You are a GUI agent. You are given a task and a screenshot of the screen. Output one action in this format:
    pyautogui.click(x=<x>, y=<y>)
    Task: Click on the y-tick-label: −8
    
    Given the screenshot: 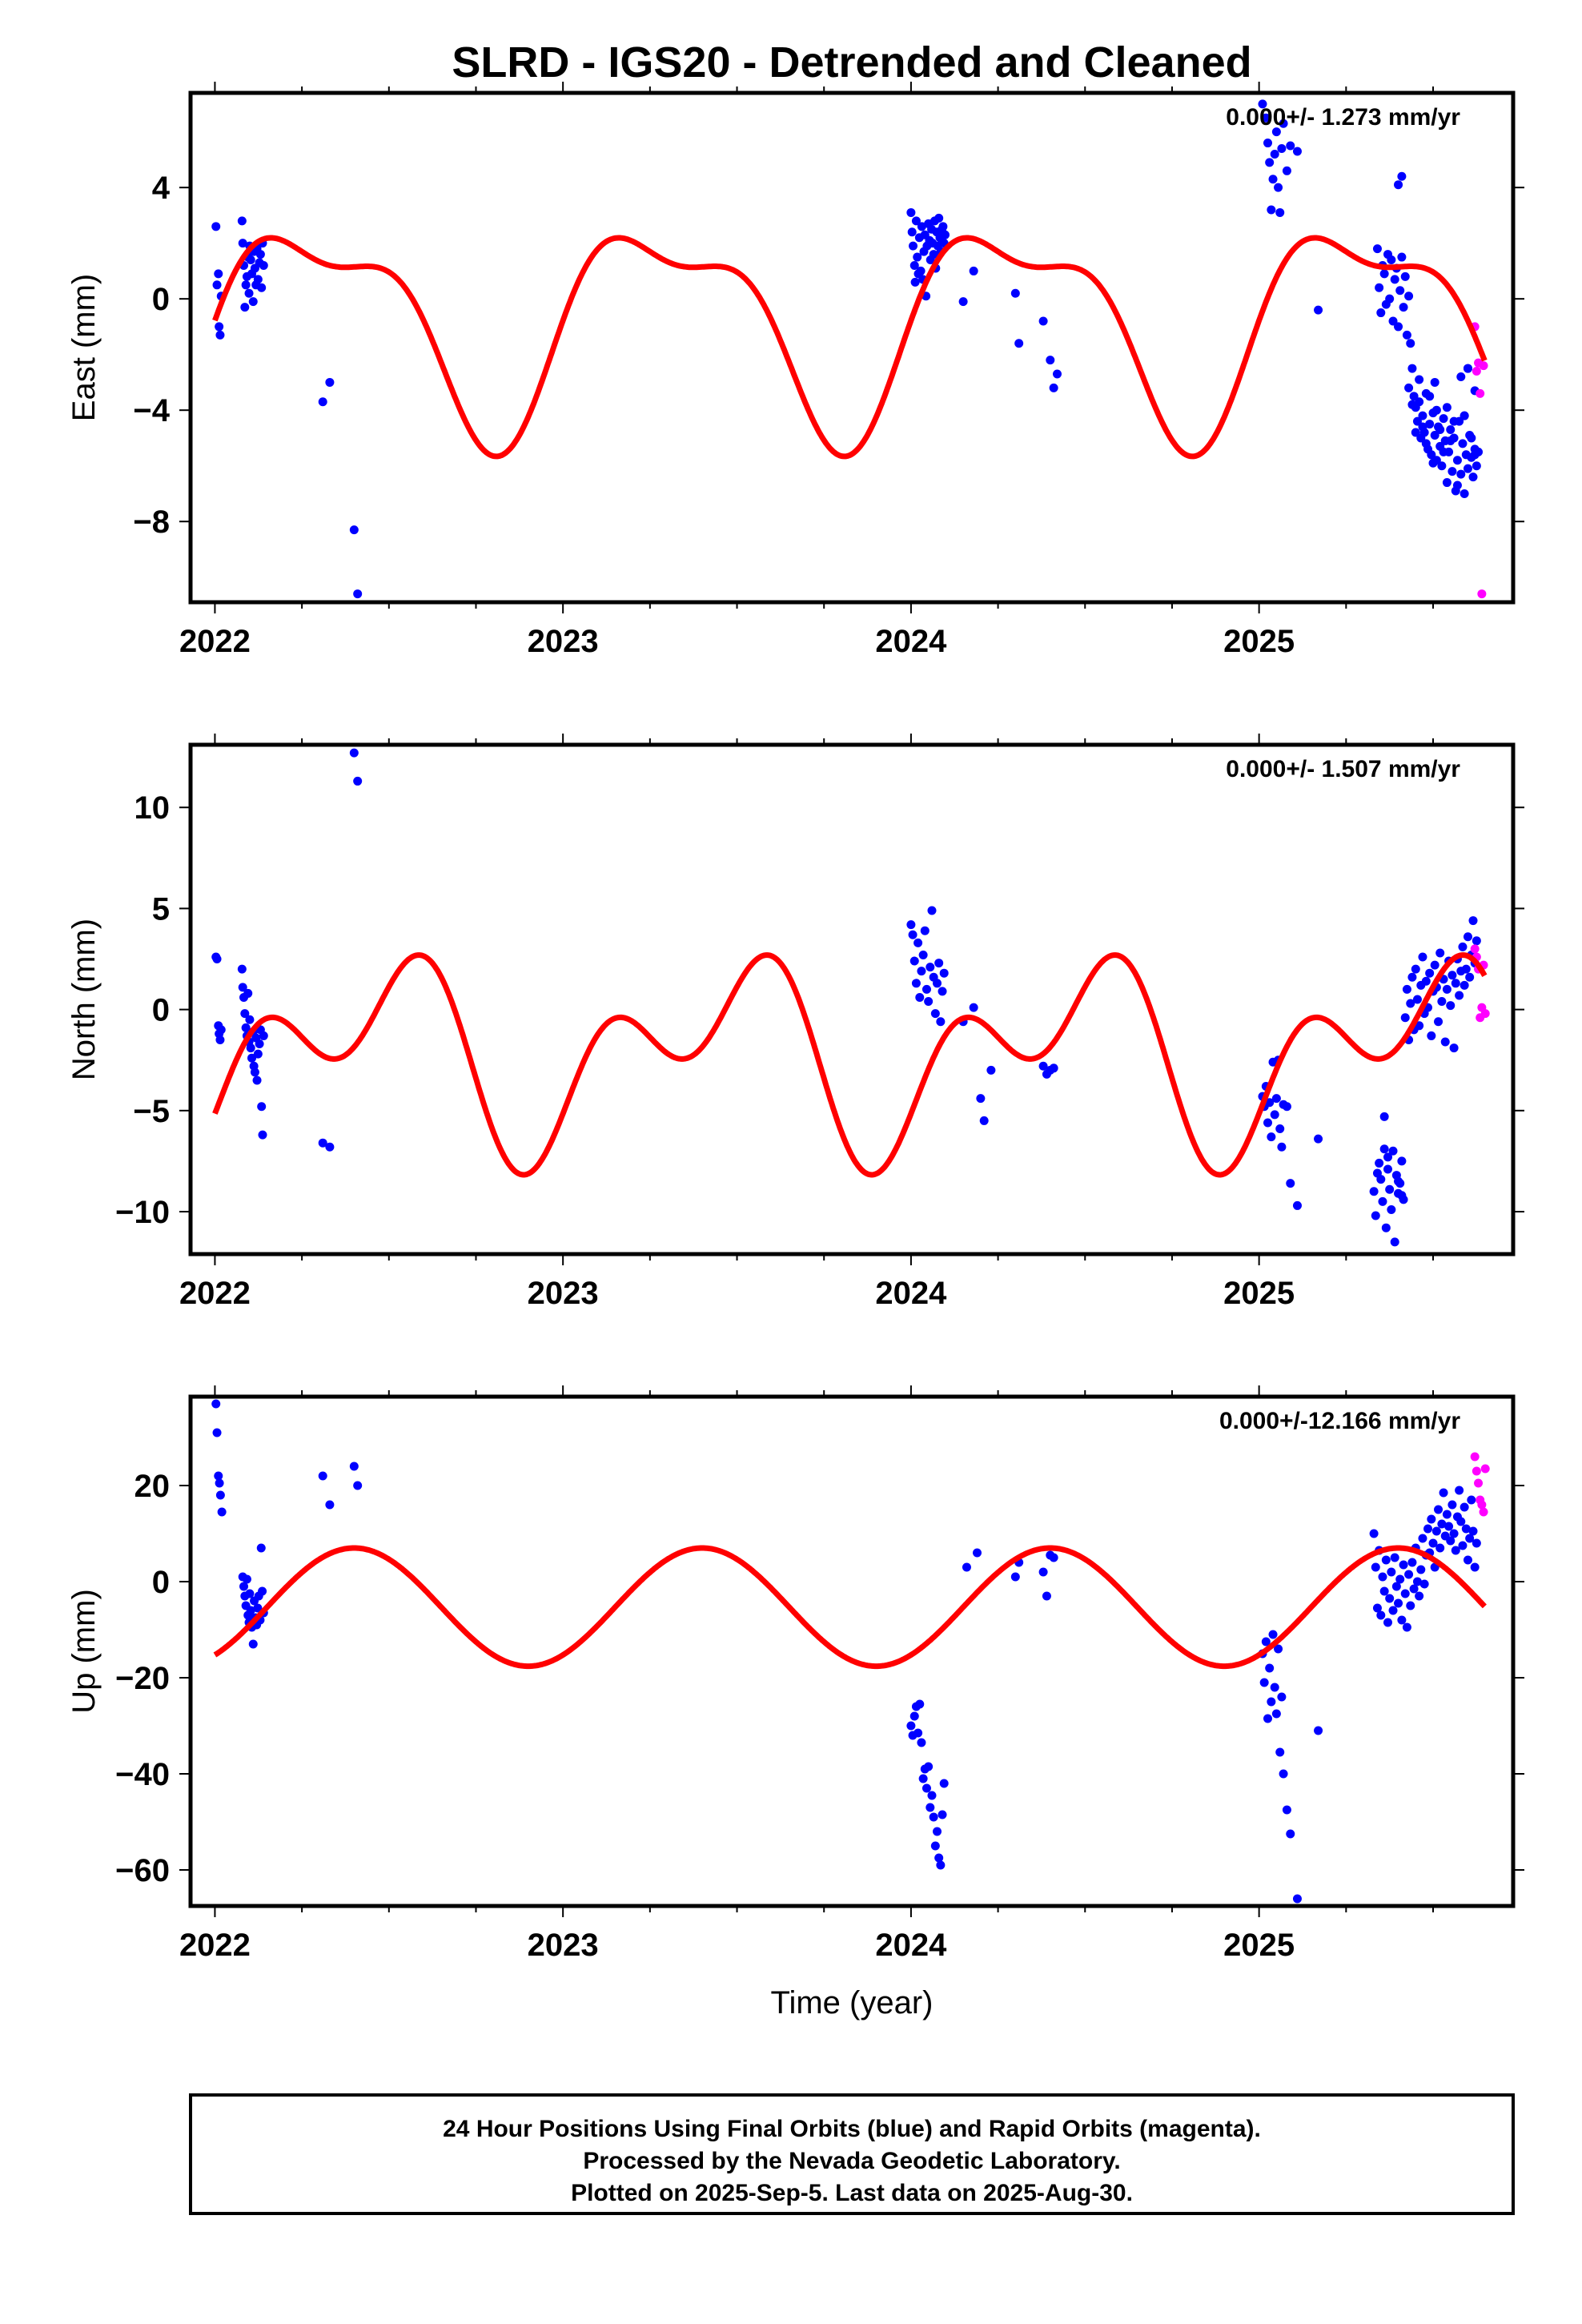 What is the action you would take?
    pyautogui.click(x=151, y=522)
    